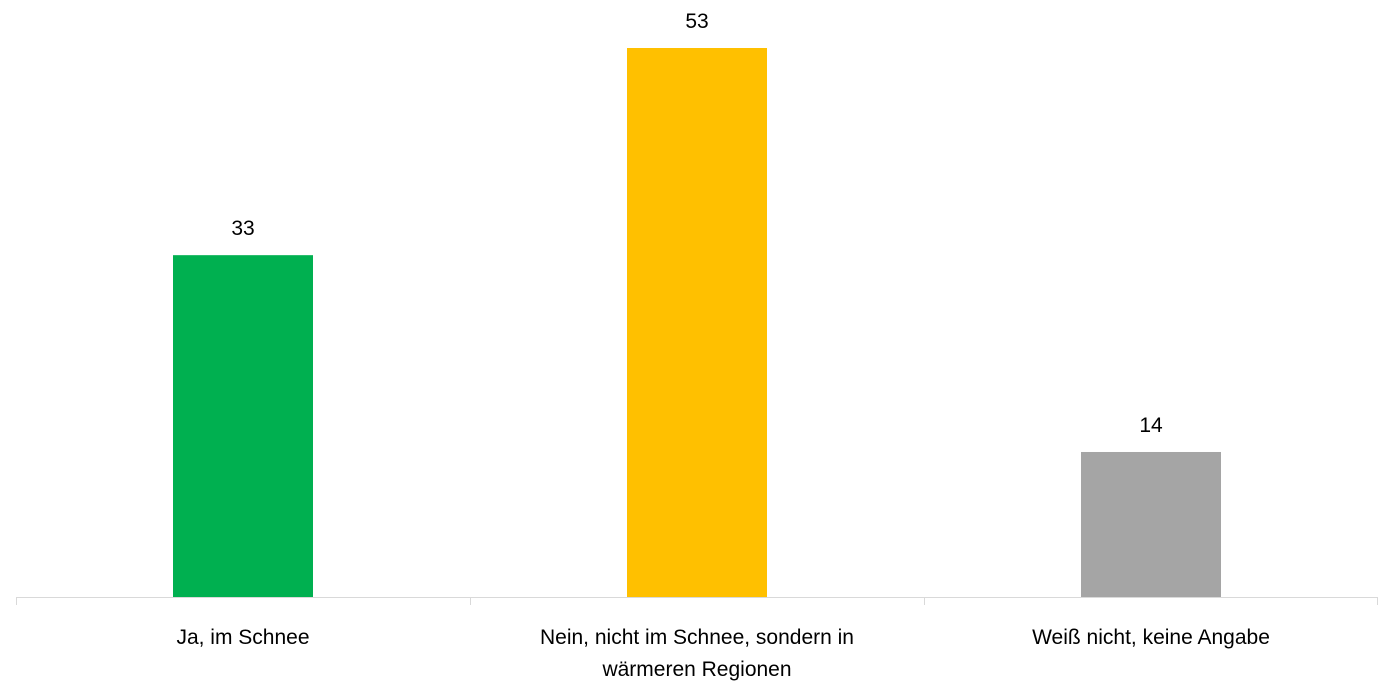 This screenshot has height=686, width=1378. I want to click on data-label-1: 33, so click(242, 228).